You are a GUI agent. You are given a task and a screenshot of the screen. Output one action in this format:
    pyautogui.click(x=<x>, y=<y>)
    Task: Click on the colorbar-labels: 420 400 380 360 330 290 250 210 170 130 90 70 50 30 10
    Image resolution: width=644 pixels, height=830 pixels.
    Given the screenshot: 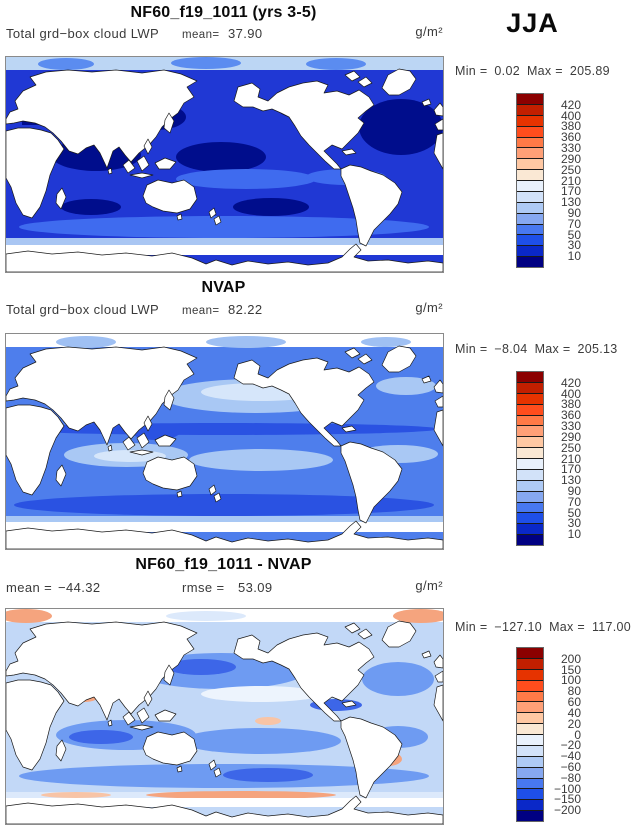 What is the action you would take?
    pyautogui.click(x=565, y=458)
    